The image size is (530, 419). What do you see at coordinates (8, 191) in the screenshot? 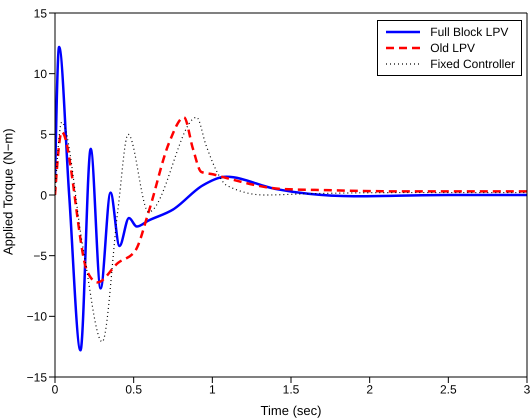
I see `y-axis-title: Applied Torque (N−m)` at bounding box center [8, 191].